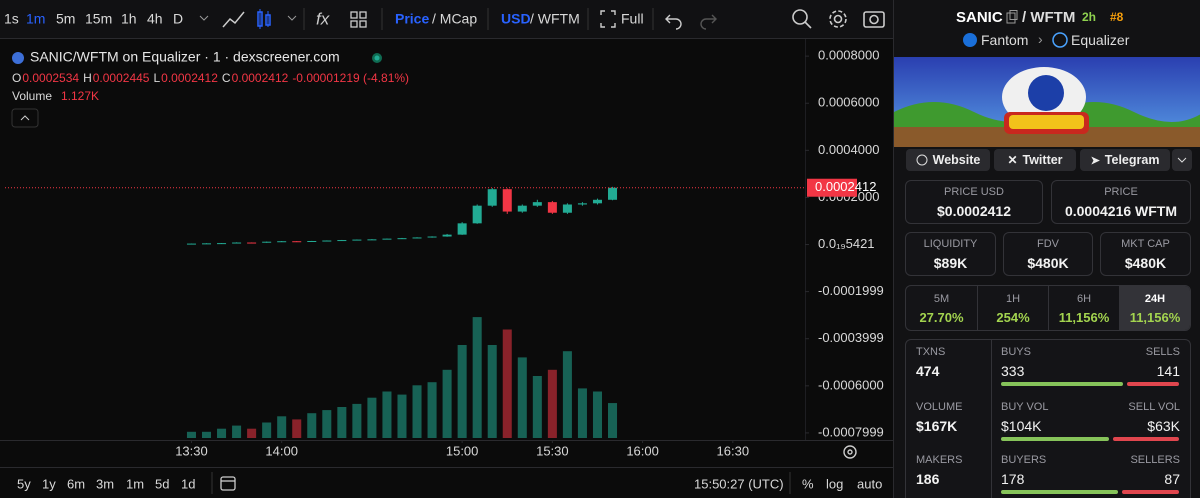  I want to click on stat-value: 141, so click(1168, 371).